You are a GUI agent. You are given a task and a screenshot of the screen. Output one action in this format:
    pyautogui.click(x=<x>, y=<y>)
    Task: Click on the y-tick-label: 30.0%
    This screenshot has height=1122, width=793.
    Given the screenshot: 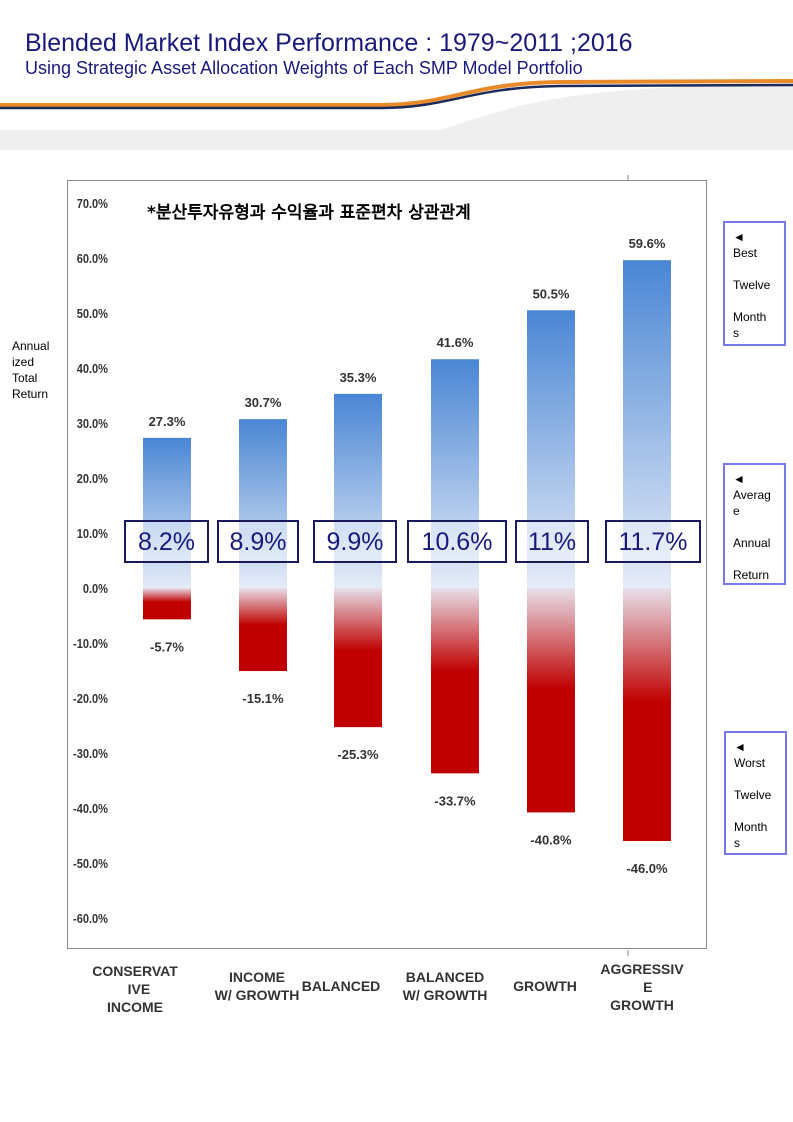 What is the action you would take?
    pyautogui.click(x=93, y=423)
    